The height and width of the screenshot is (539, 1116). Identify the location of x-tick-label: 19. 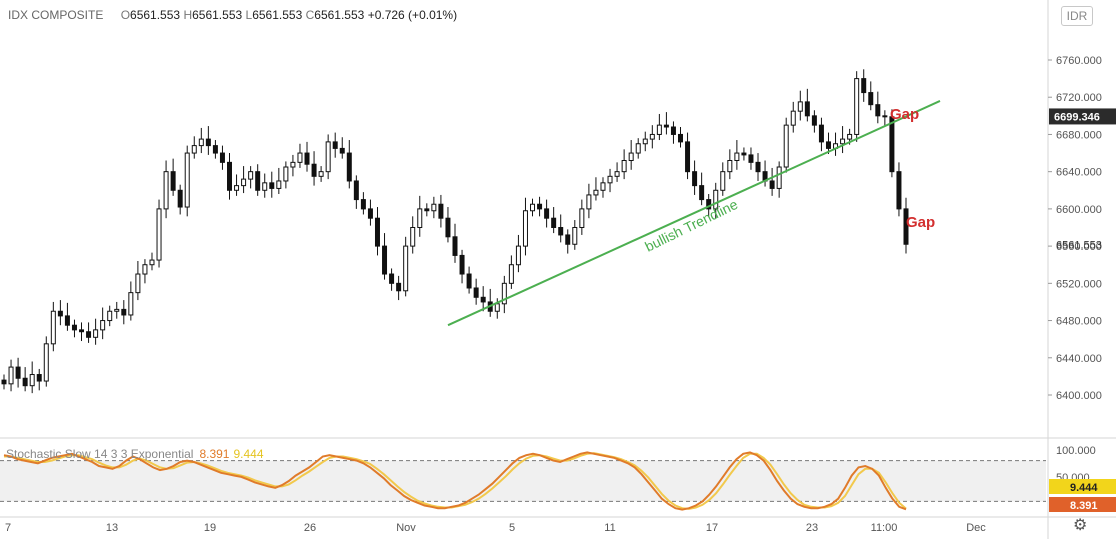
(210, 528).